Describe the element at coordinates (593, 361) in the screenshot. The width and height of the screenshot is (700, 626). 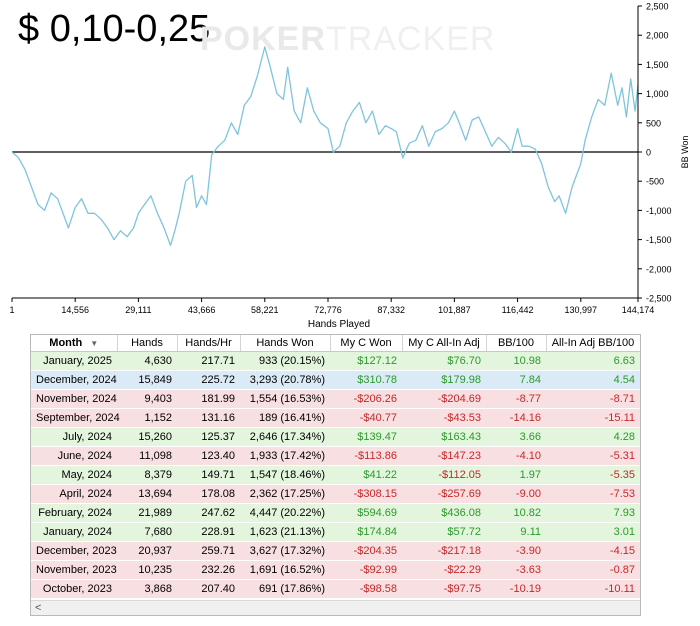
I see `cell-all-in-adj-bb-100: 6.63` at that location.